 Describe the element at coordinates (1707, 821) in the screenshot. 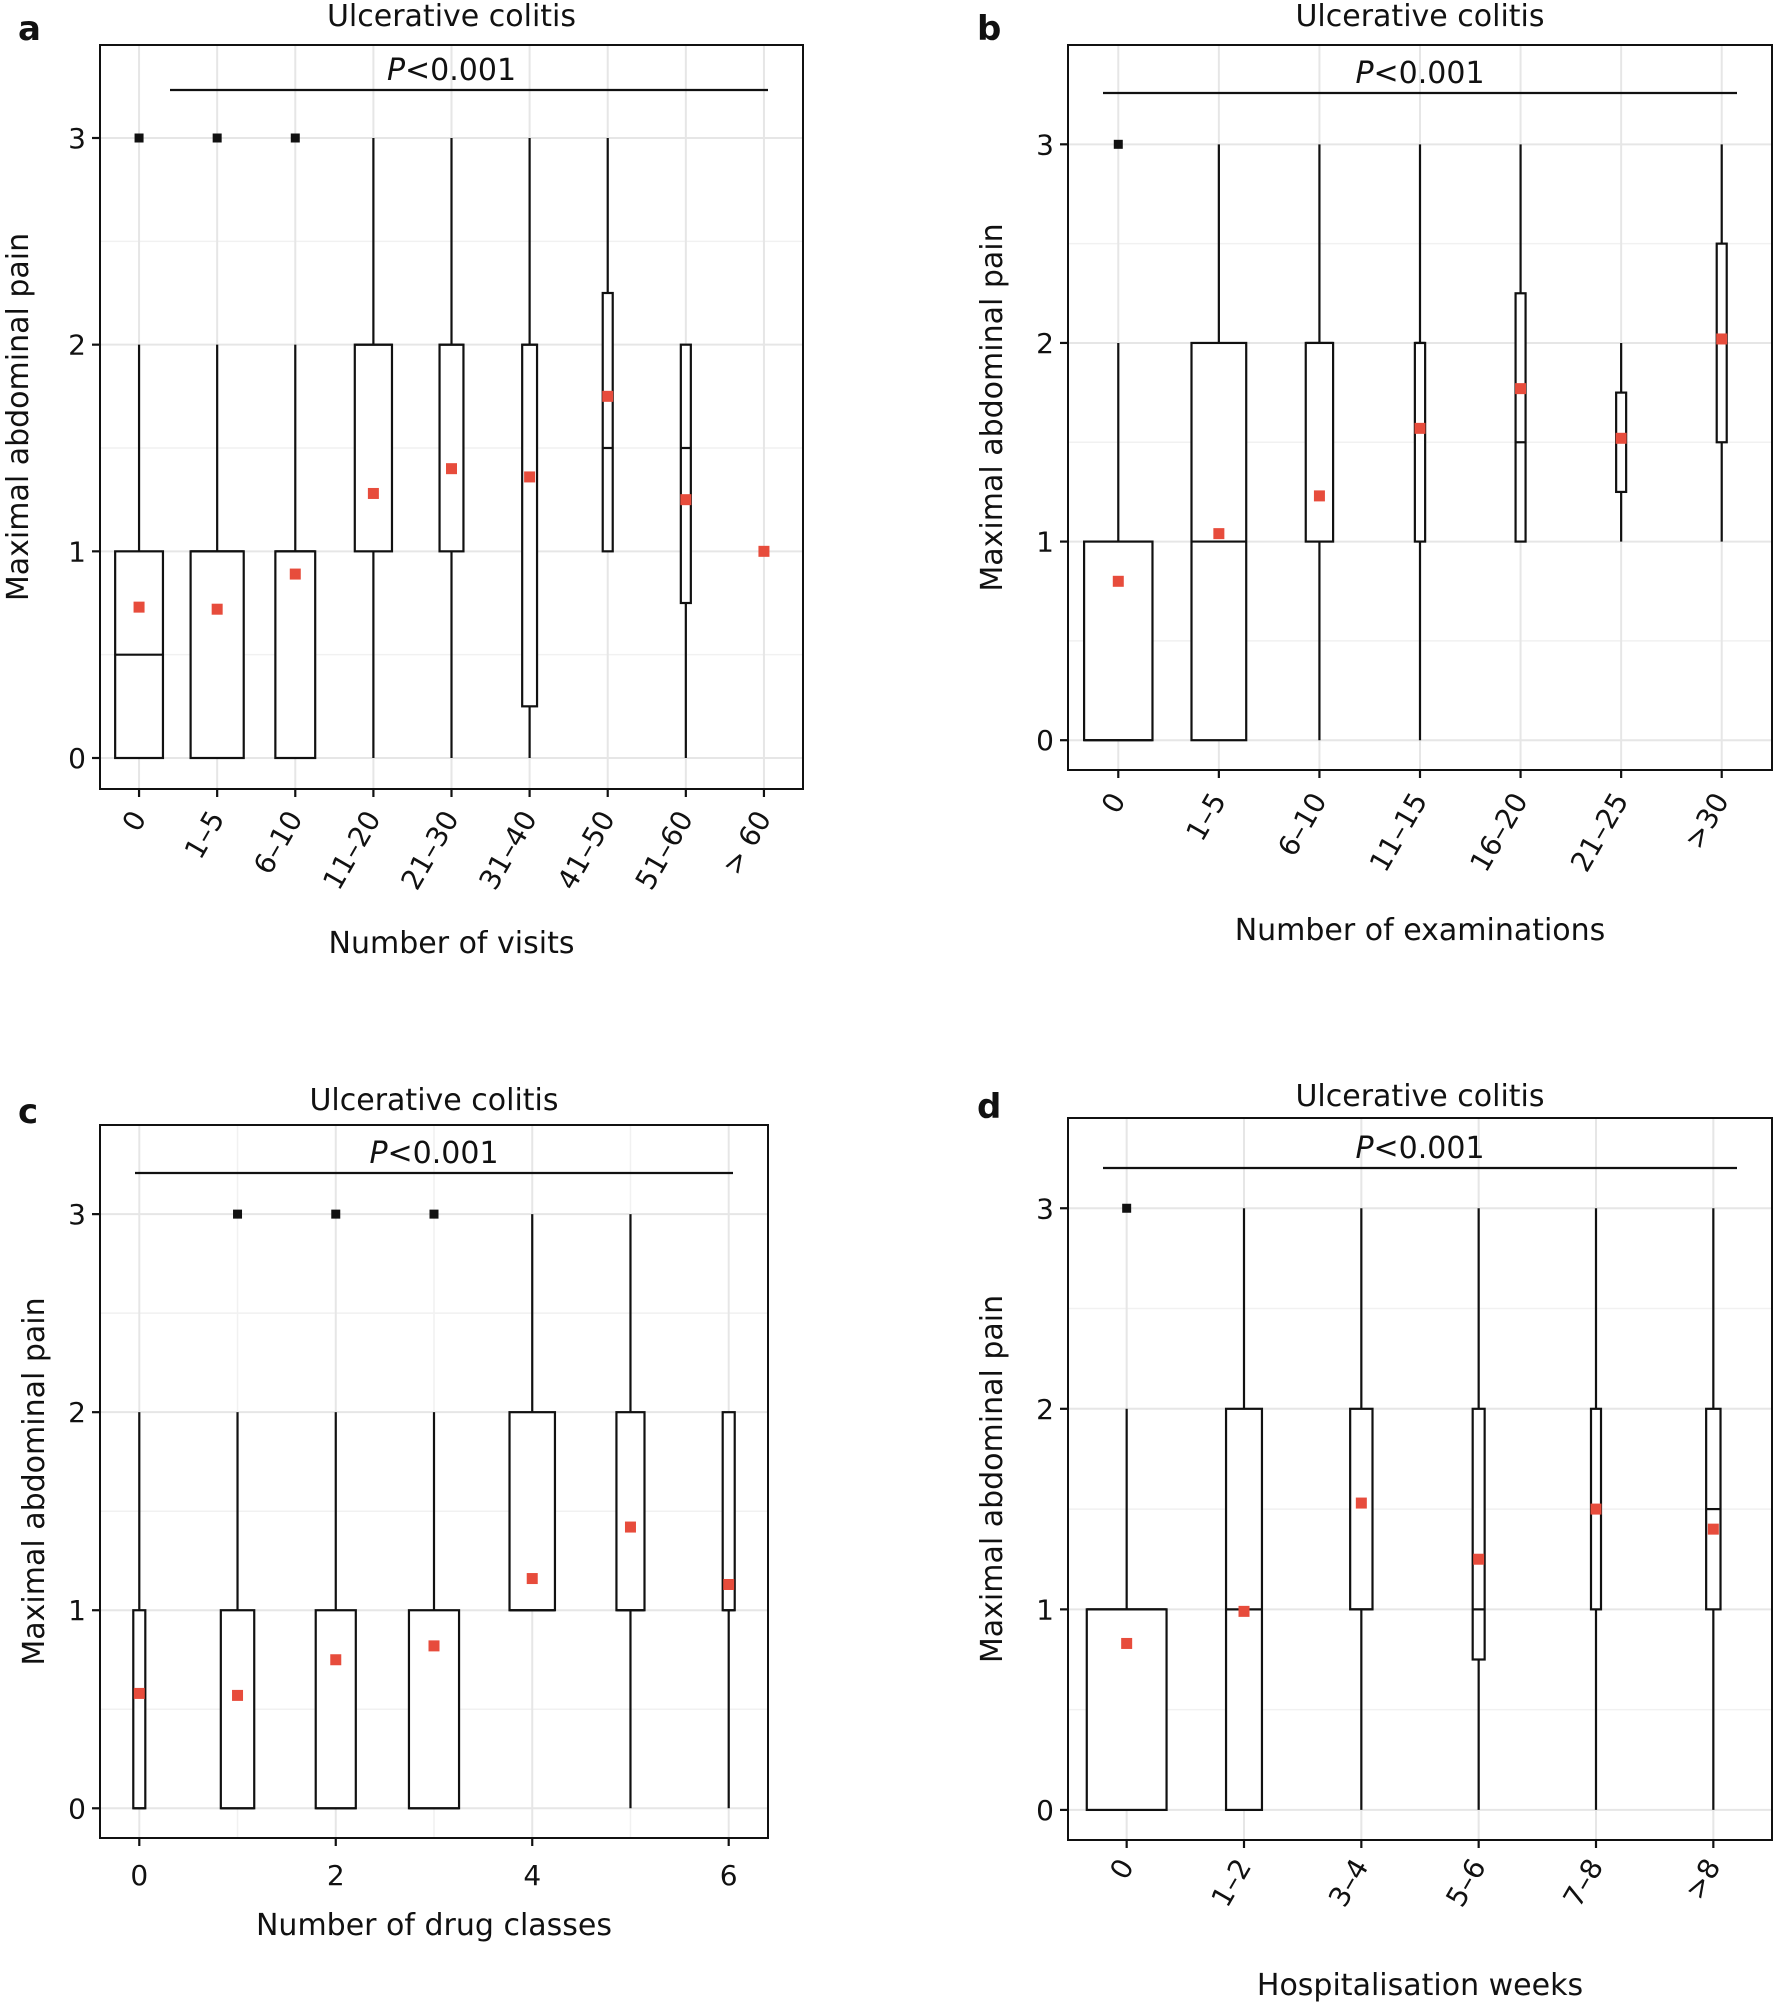

I see `x-tick-label: >30` at that location.